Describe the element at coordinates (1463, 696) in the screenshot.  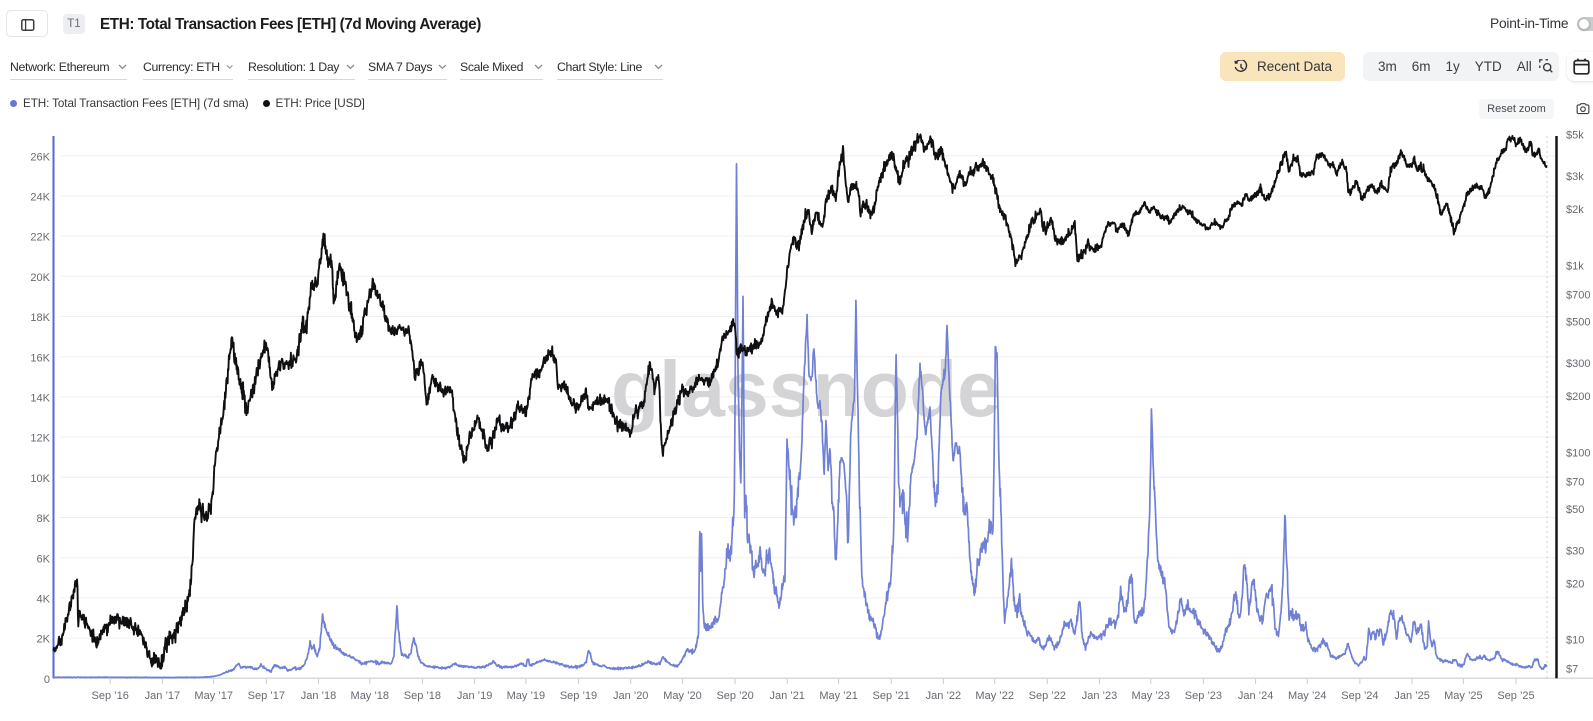
I see `svg-text: May ’25` at that location.